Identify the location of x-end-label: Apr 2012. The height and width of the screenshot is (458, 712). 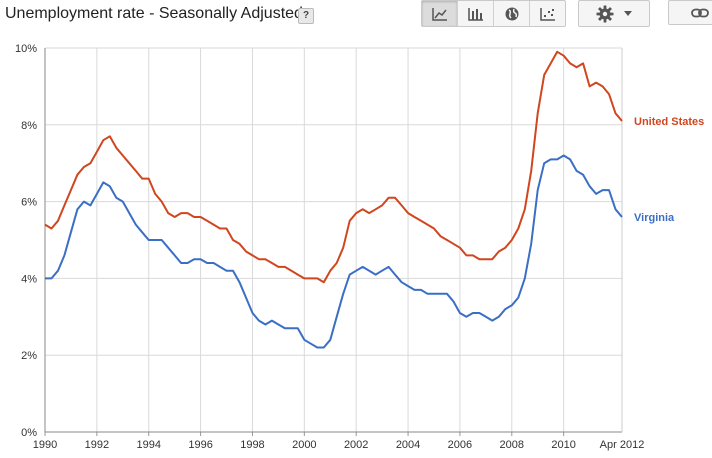
(622, 445).